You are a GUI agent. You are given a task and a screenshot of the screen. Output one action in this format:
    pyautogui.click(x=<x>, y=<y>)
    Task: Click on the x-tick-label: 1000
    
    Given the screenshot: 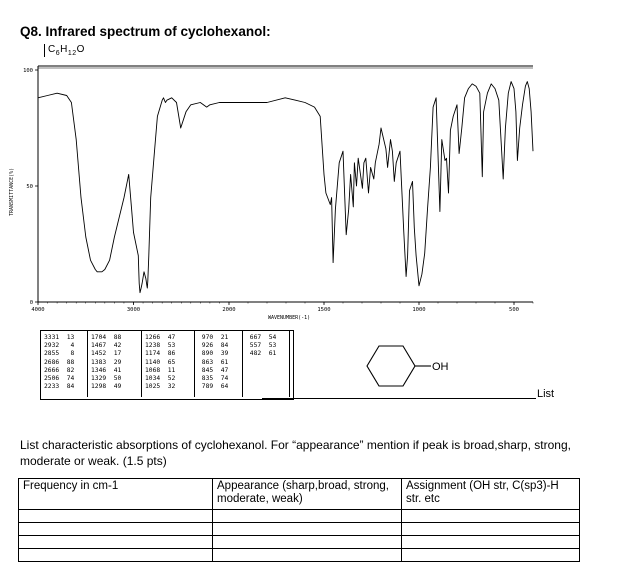 What is the action you would take?
    pyautogui.click(x=418, y=310)
    